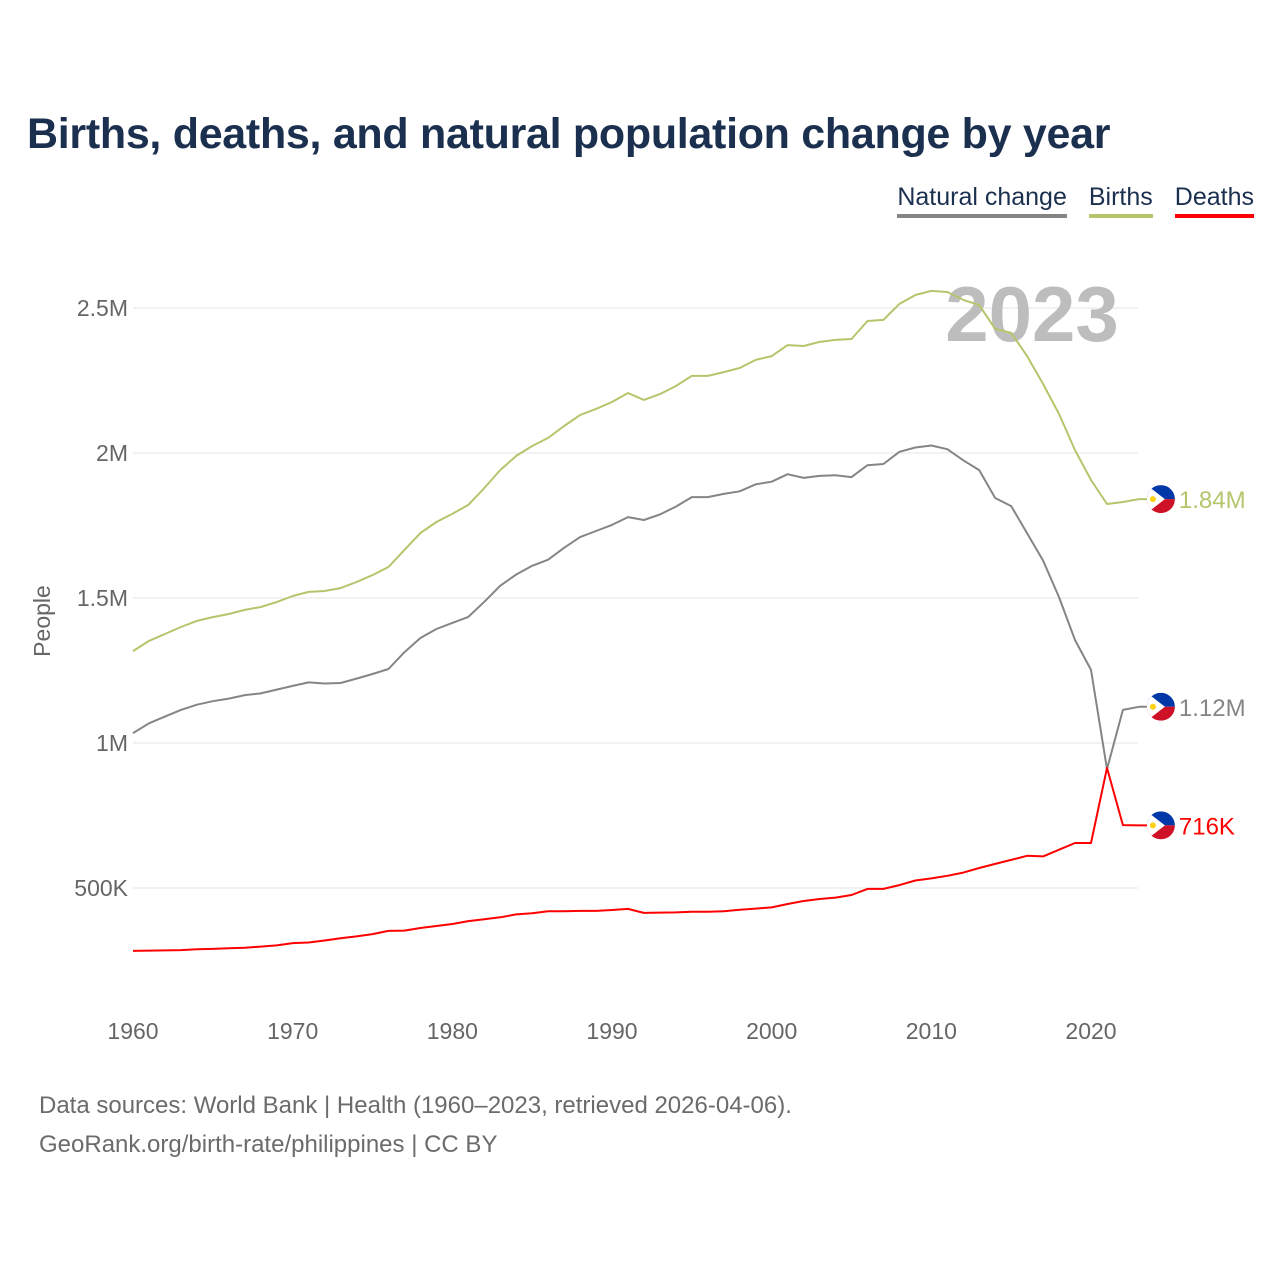  Describe the element at coordinates (101, 888) in the screenshot. I see `y-tick-label: 500K` at that location.